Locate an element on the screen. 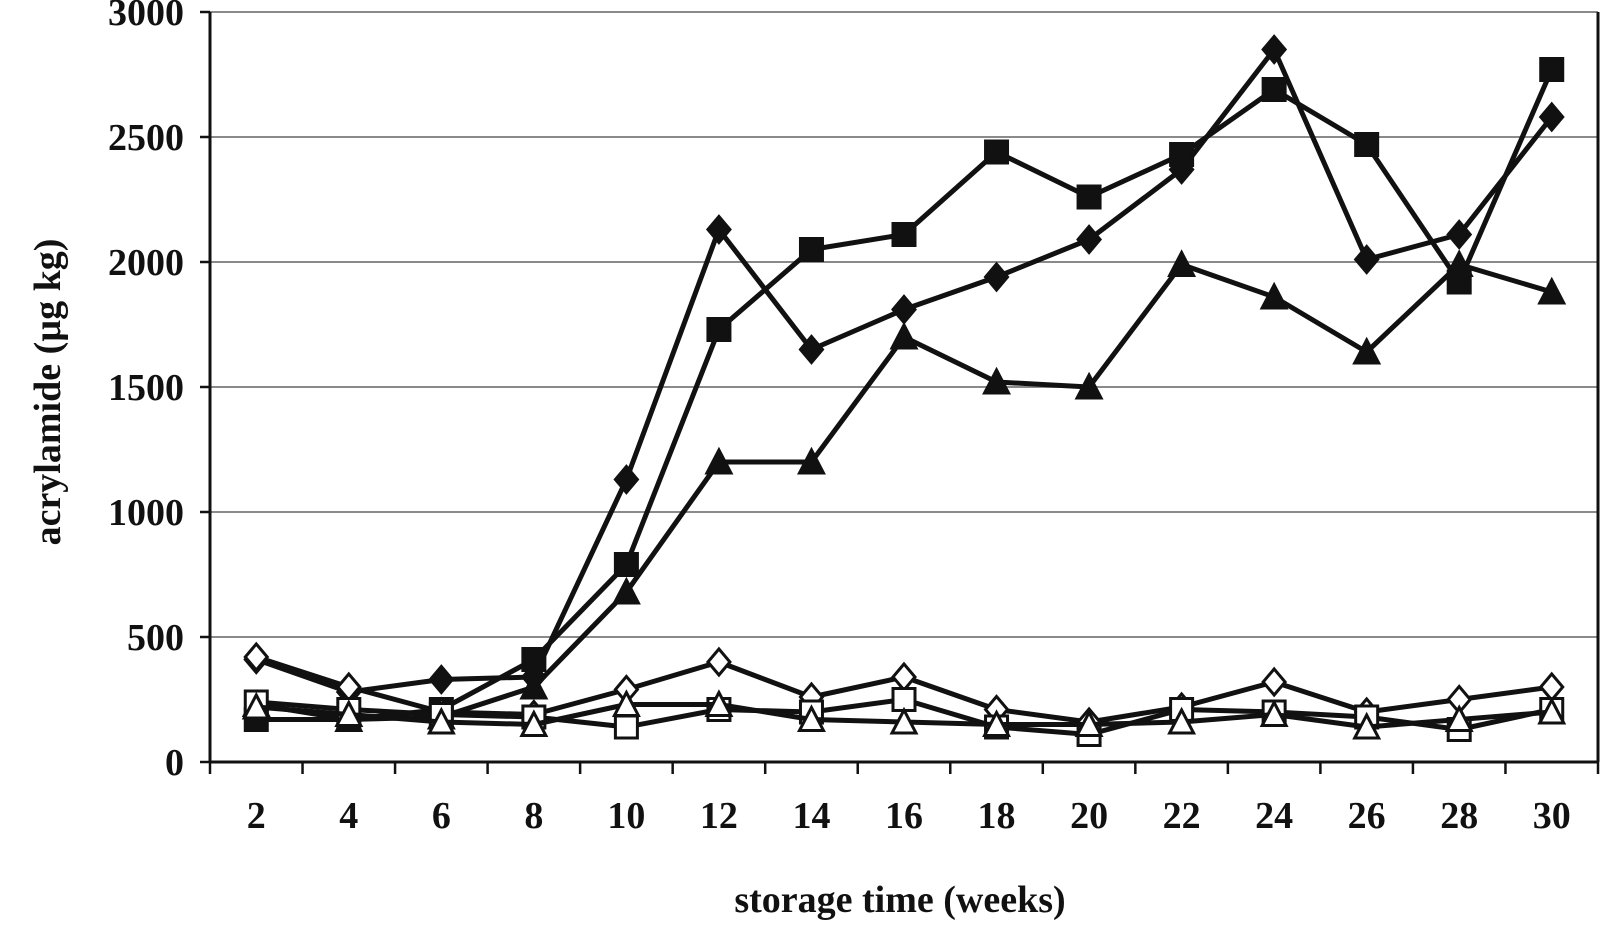 This screenshot has width=1620, height=934. x-tick-label-28: 28 is located at coordinates (1459, 816).